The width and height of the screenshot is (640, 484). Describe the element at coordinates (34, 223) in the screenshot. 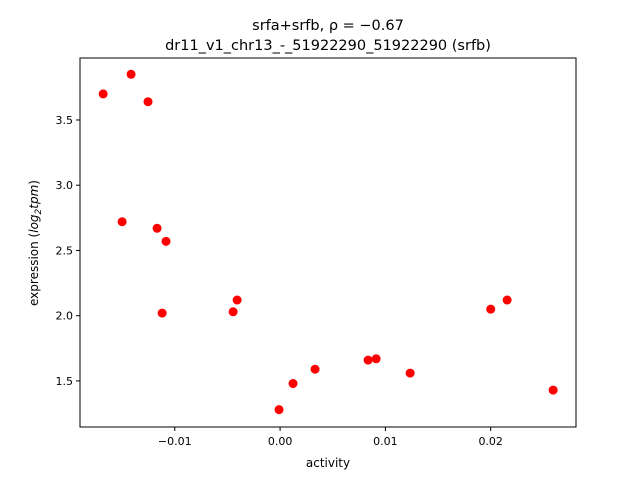

I see `y-label-log: log` at that location.